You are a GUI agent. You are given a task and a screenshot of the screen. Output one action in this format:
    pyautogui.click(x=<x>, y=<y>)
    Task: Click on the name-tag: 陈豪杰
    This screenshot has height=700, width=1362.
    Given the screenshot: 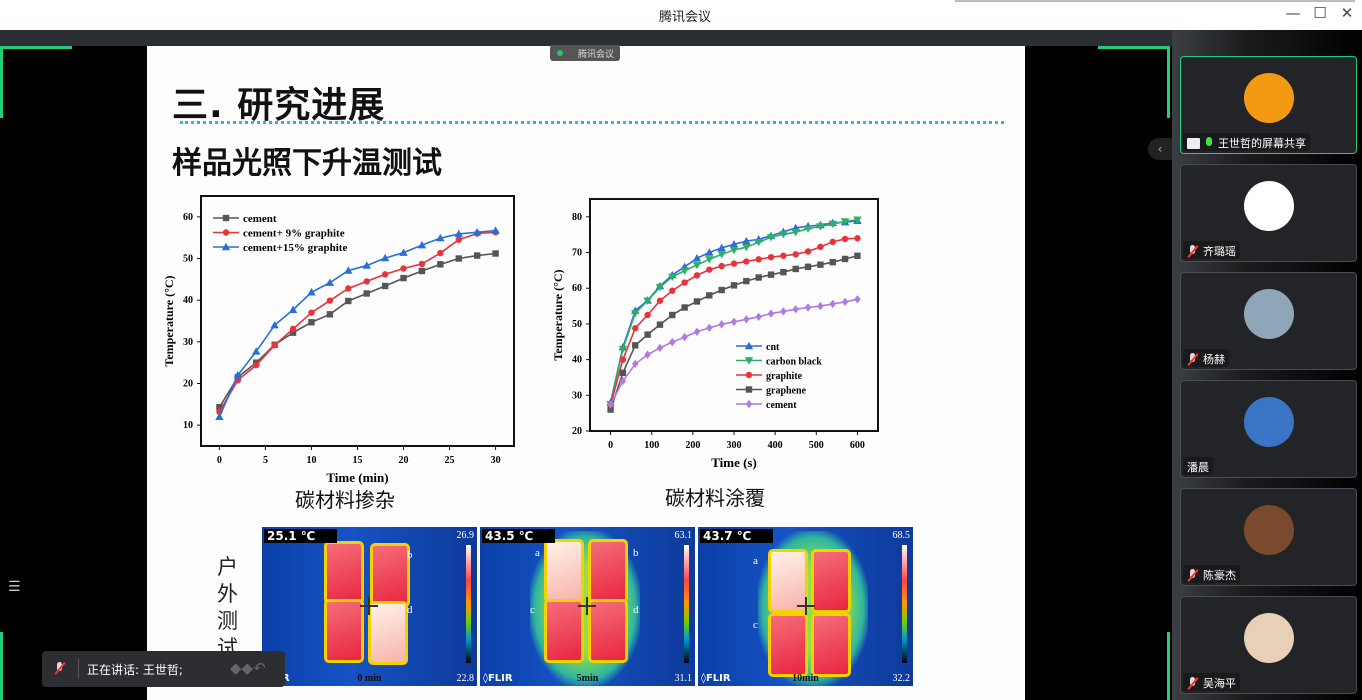 What is the action you would take?
    pyautogui.click(x=1211, y=574)
    